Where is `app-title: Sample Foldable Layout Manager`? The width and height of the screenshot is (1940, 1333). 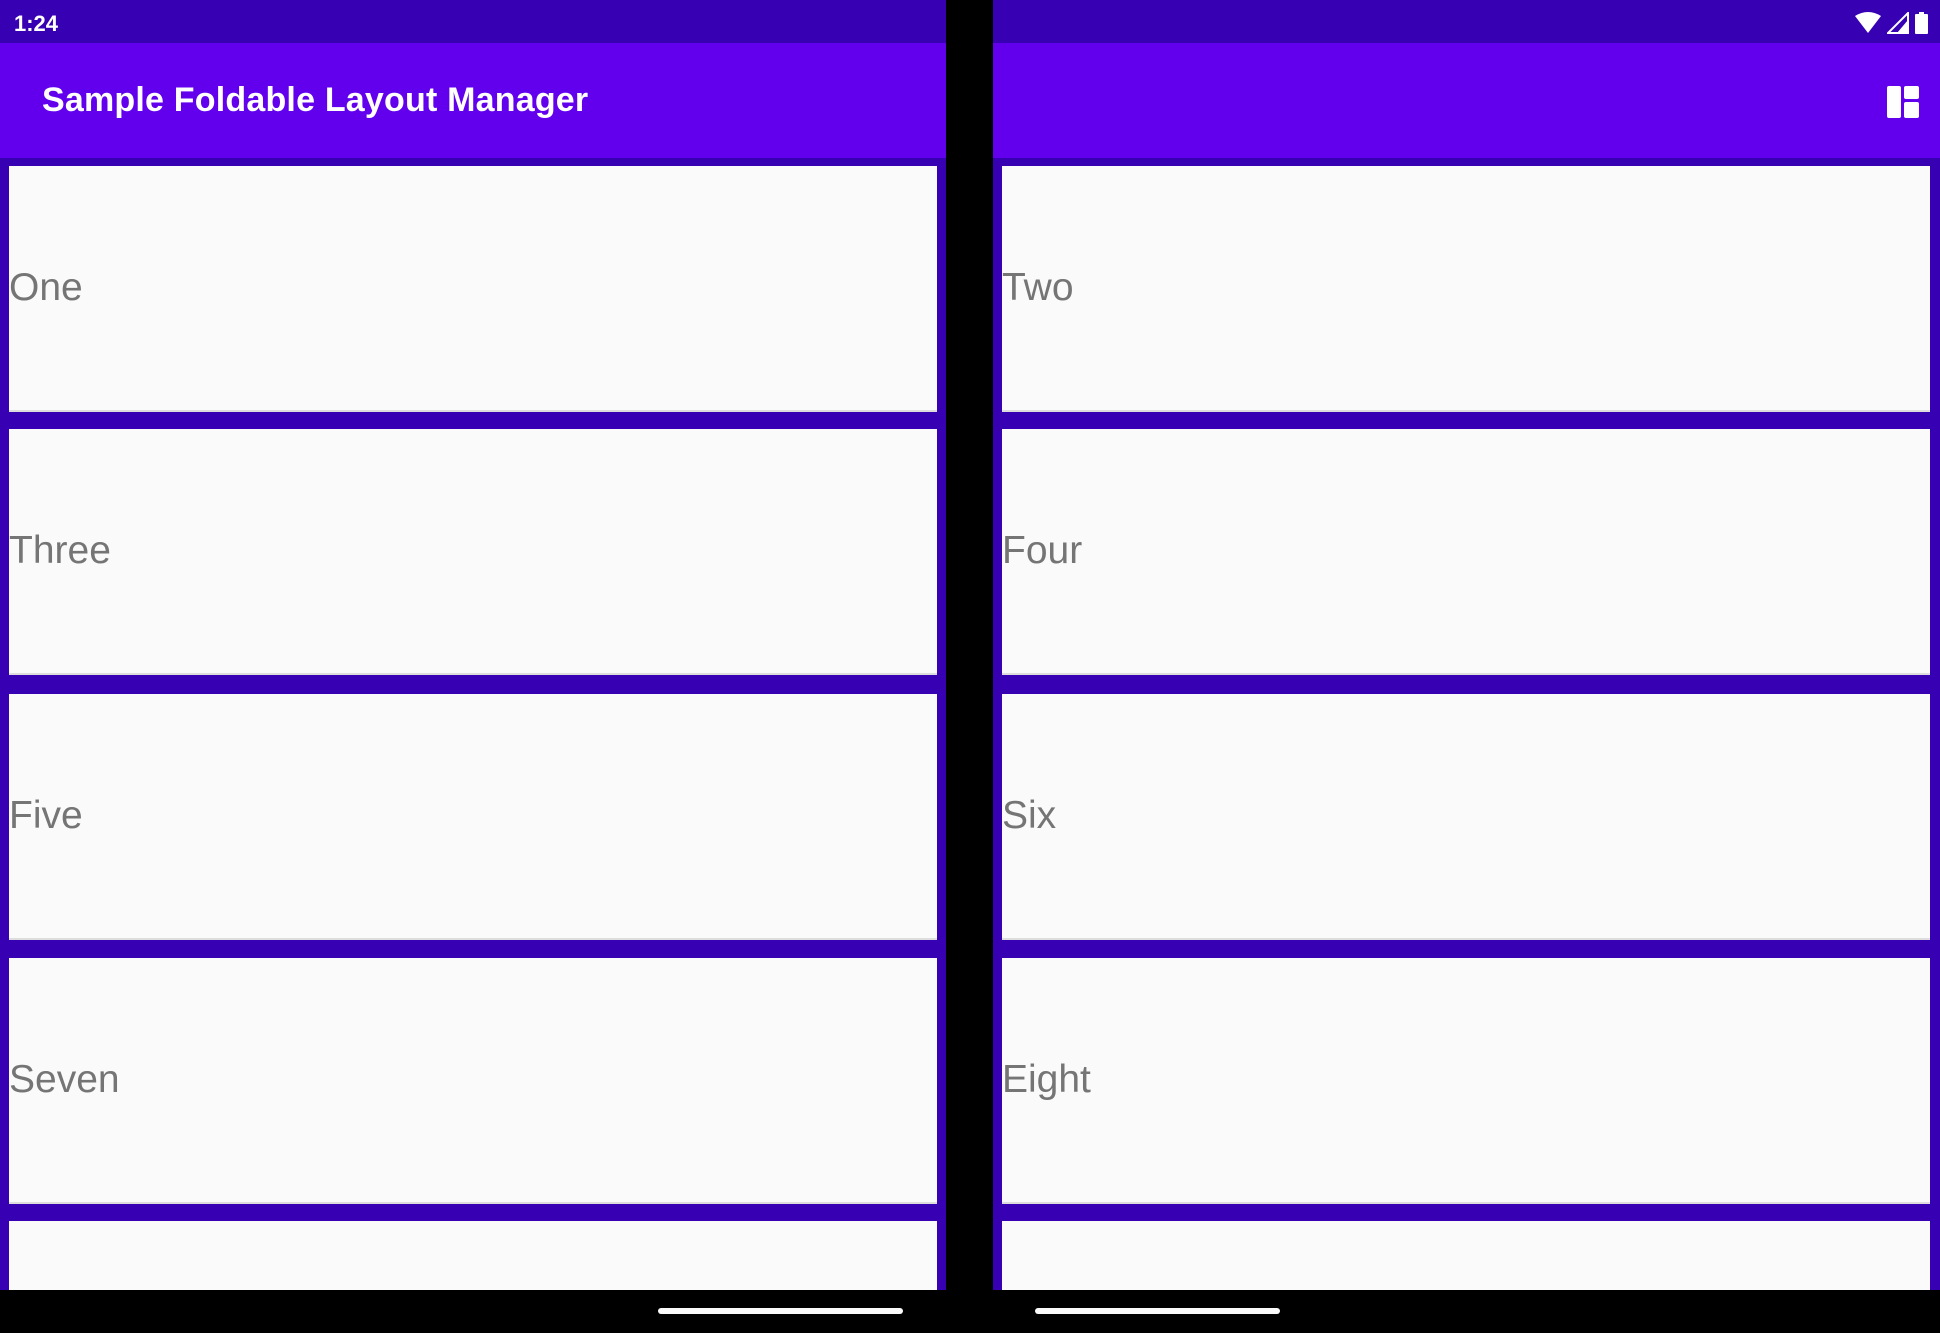
app-title: Sample Foldable Layout Manager is located at coordinates (315, 100).